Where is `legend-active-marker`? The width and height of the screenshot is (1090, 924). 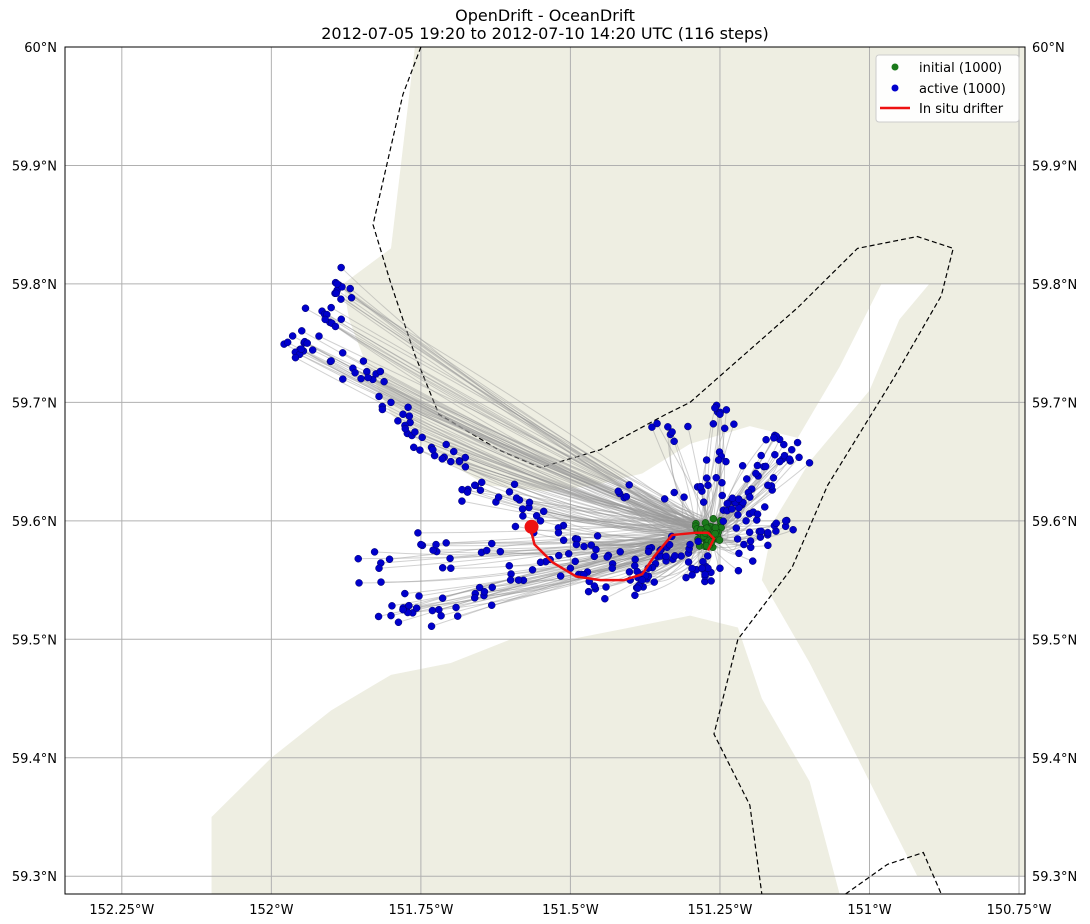
legend-active-marker is located at coordinates (895, 88).